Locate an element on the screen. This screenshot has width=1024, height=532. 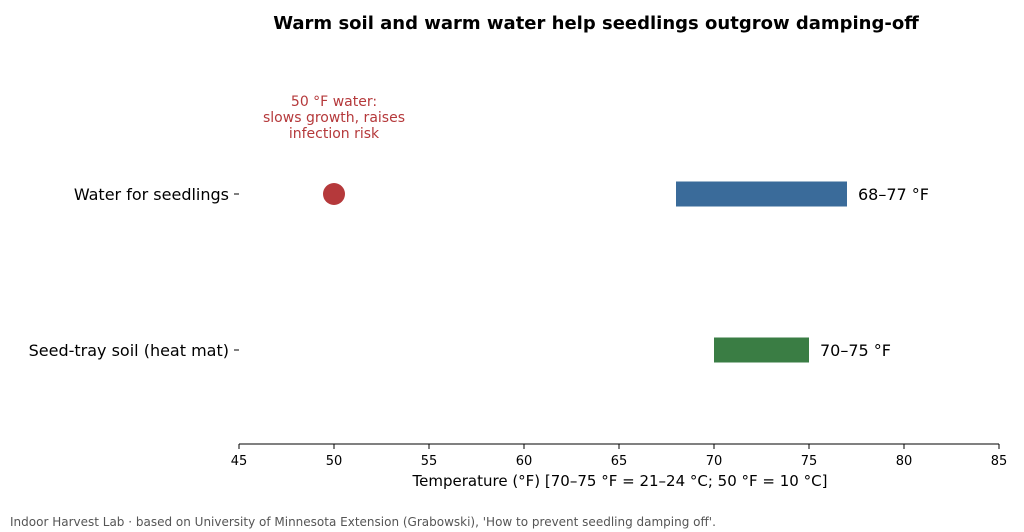
x-tick-label: 50 is located at coordinates (334, 461).